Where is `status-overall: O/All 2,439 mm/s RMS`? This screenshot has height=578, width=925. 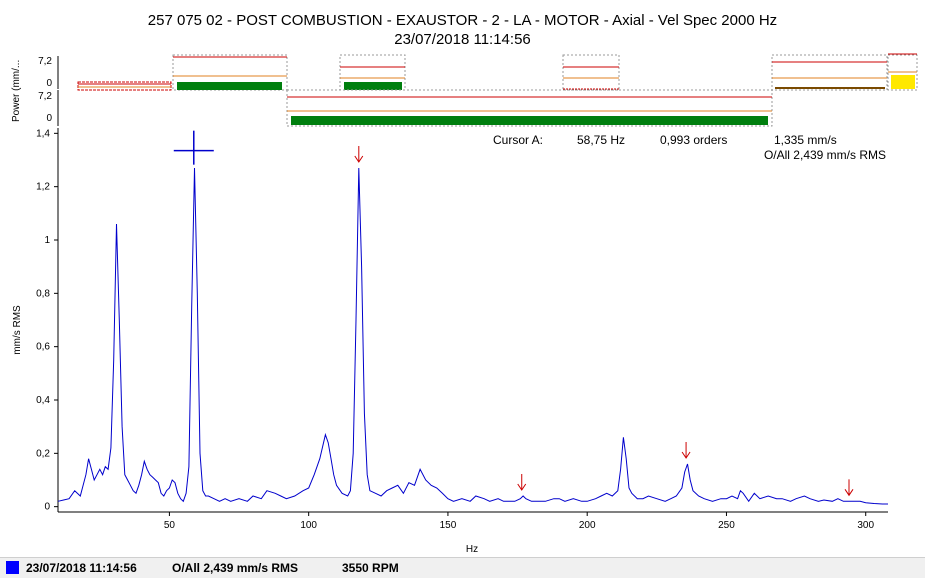
status-overall: O/All 2,439 mm/s RMS is located at coordinates (235, 568).